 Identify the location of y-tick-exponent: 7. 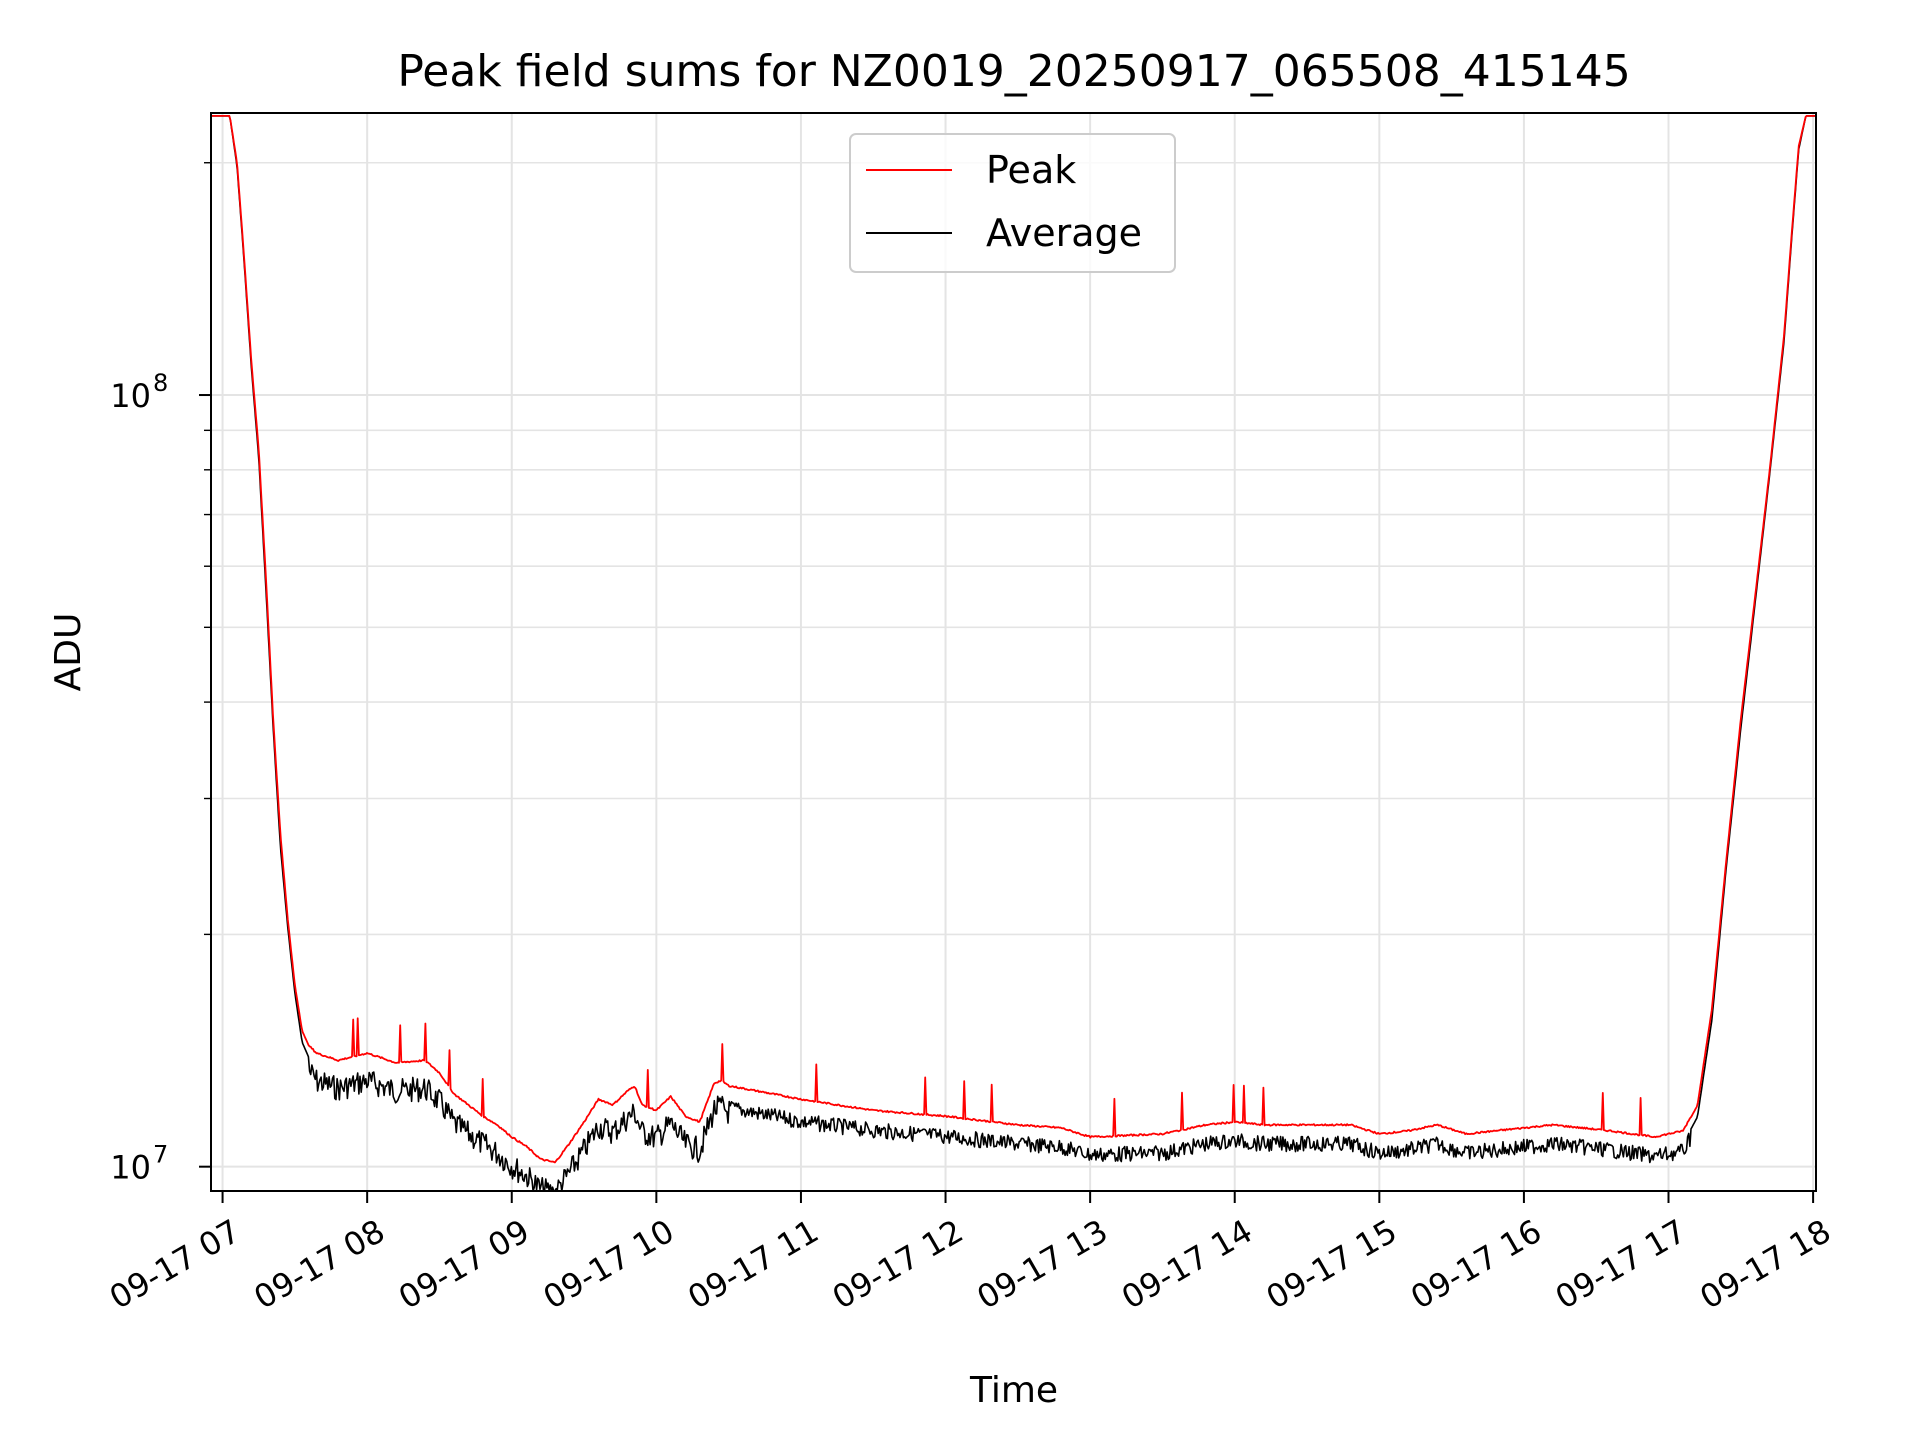
(160, 1155).